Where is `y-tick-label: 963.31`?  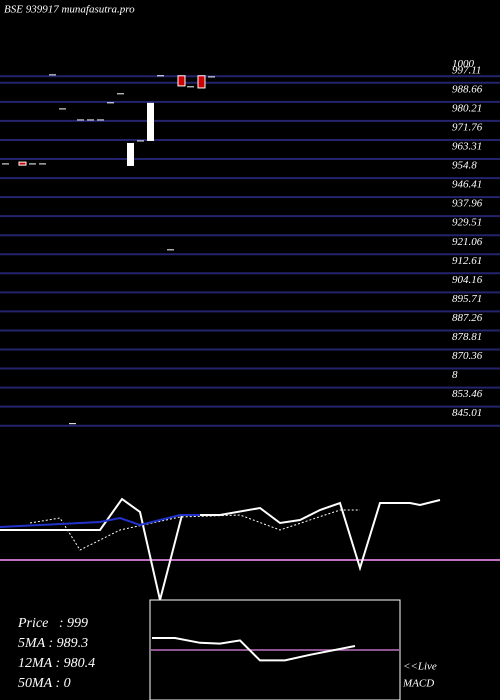
y-tick-label: 963.31 is located at coordinates (467, 147).